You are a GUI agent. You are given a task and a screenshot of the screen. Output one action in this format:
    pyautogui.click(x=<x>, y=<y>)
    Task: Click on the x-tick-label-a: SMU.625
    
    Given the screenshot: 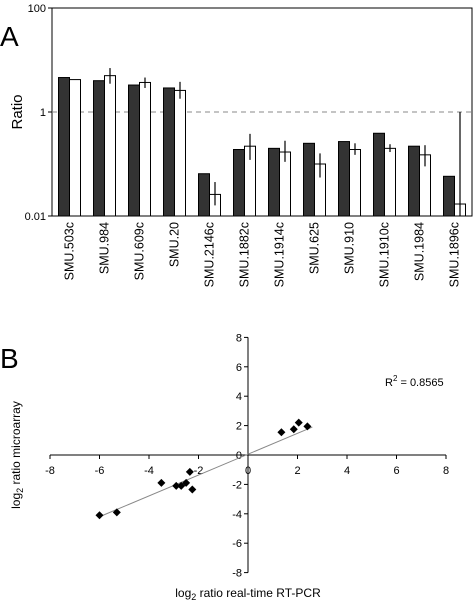 What is the action you would take?
    pyautogui.click(x=315, y=248)
    